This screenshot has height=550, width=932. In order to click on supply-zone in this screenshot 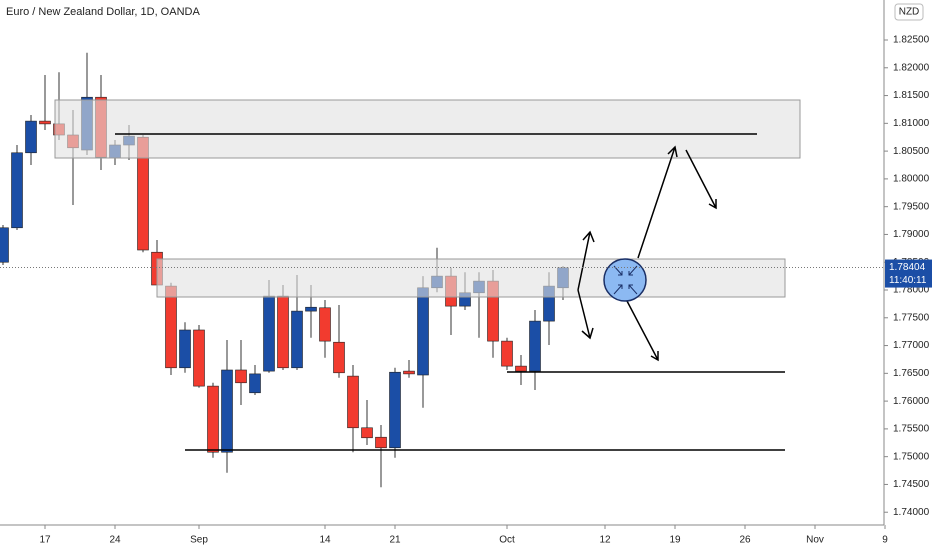, I will do `click(427, 129)`.